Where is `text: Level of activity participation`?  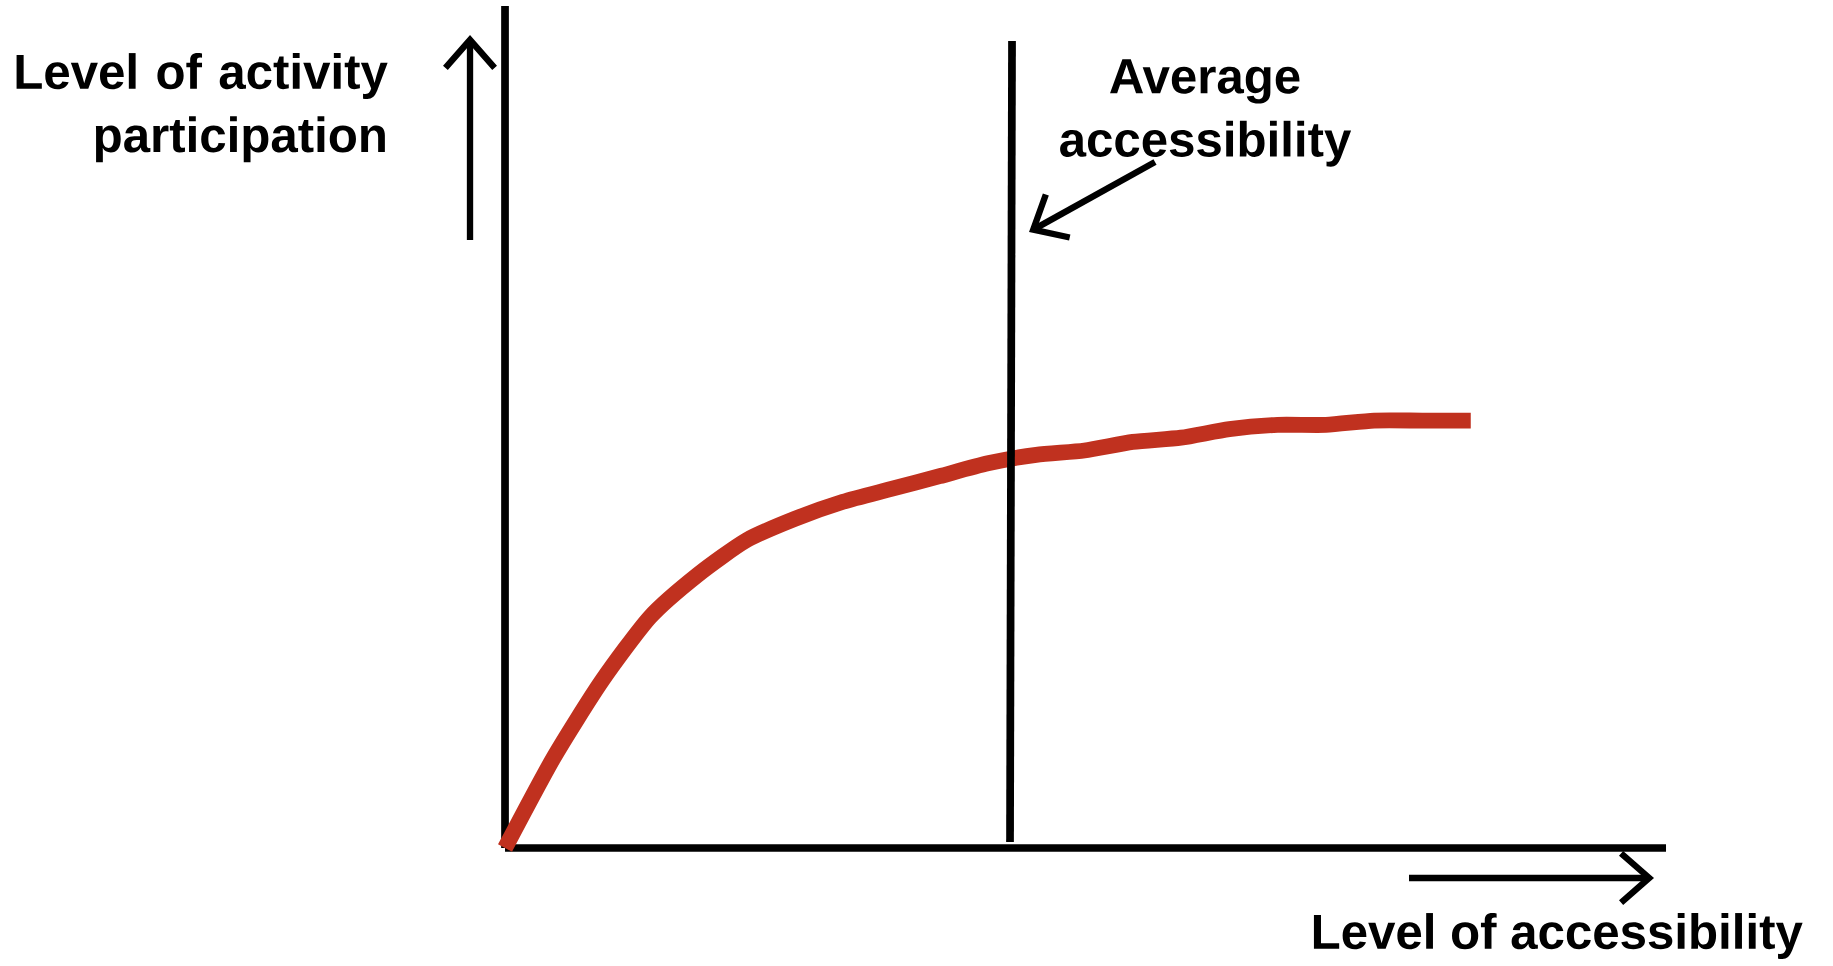
text: Level of activity participation is located at coordinates (202, 108).